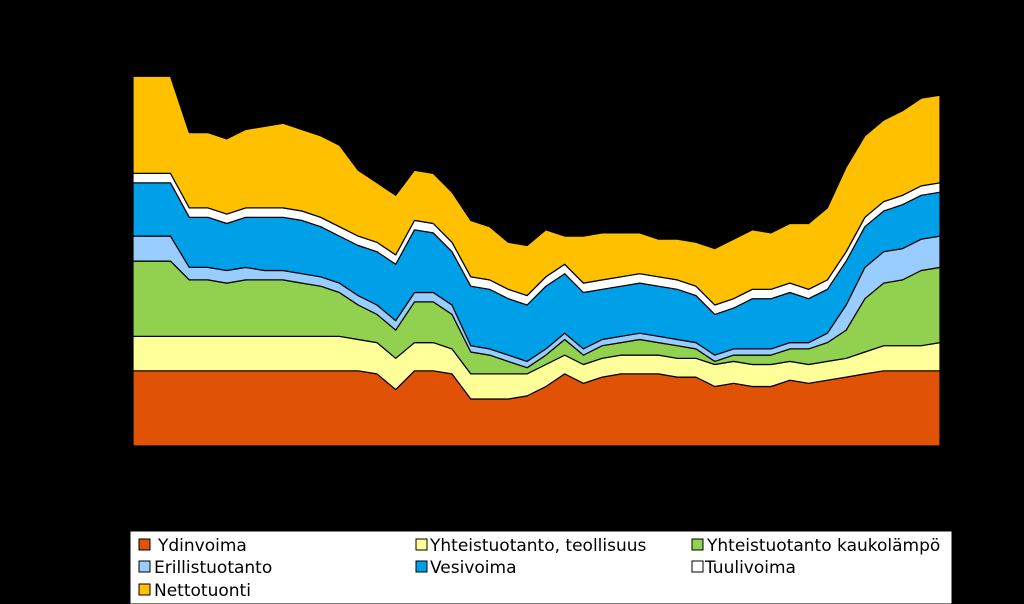  Describe the element at coordinates (750, 568) in the screenshot. I see `legend-label-tuulivoima: Tuulivoima` at that location.